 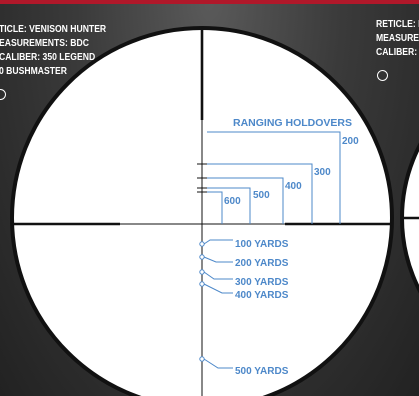 What do you see at coordinates (44, 43) in the screenshot?
I see `info-measurements: EASUREMENTS: BDC` at bounding box center [44, 43].